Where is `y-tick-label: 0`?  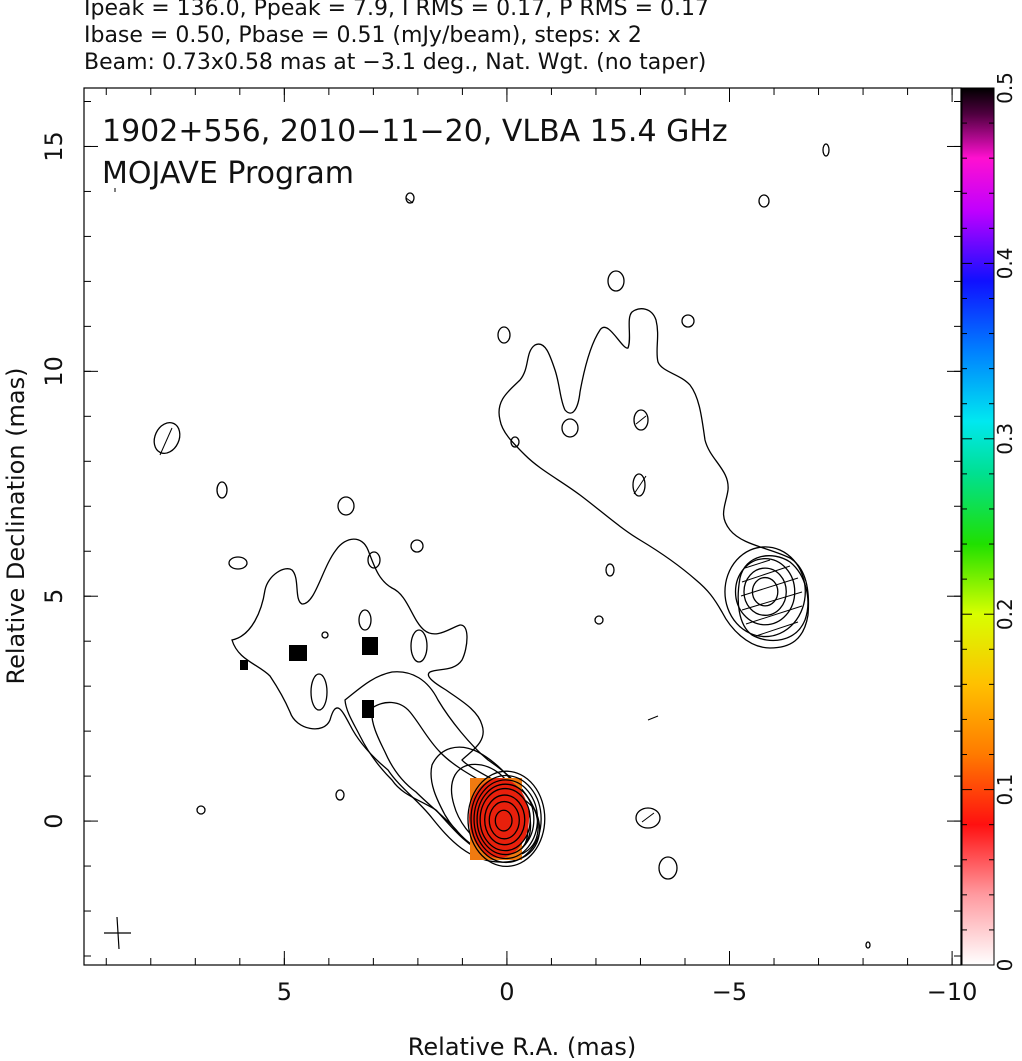 y-tick-label: 0 is located at coordinates (54, 820).